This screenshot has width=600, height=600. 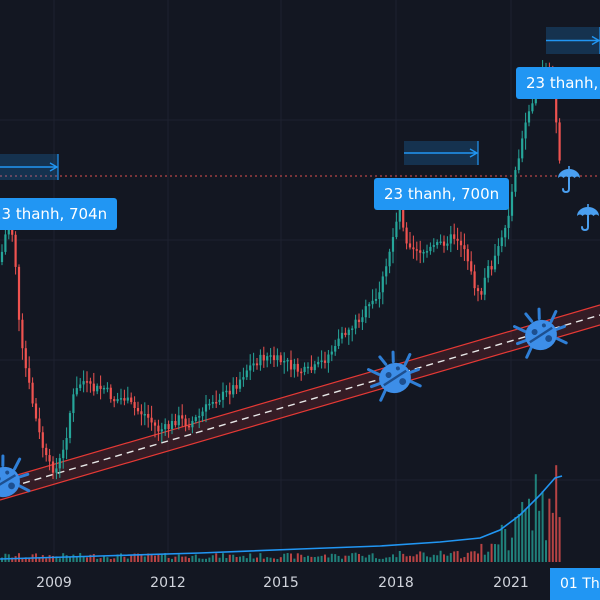 What do you see at coordinates (281, 517) in the screenshot?
I see `volume-average-line` at bounding box center [281, 517].